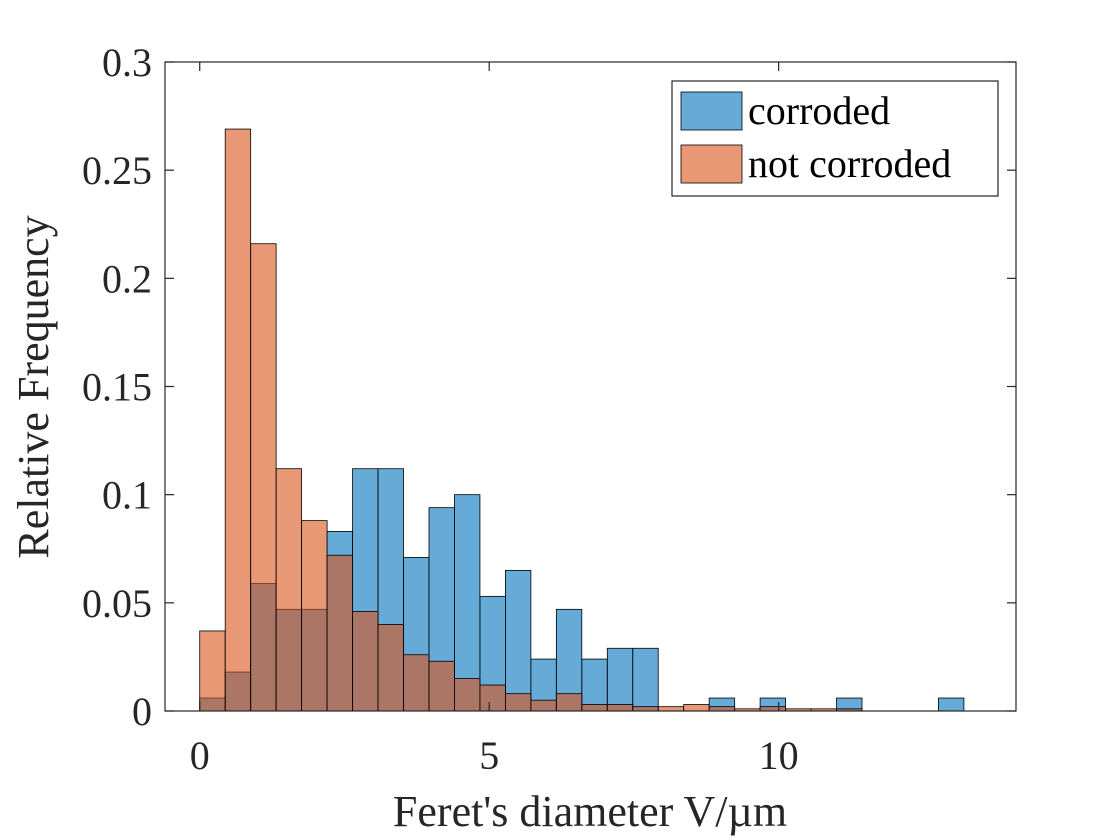  What do you see at coordinates (142, 711) in the screenshot?
I see `y-tick-label-0: 0` at bounding box center [142, 711].